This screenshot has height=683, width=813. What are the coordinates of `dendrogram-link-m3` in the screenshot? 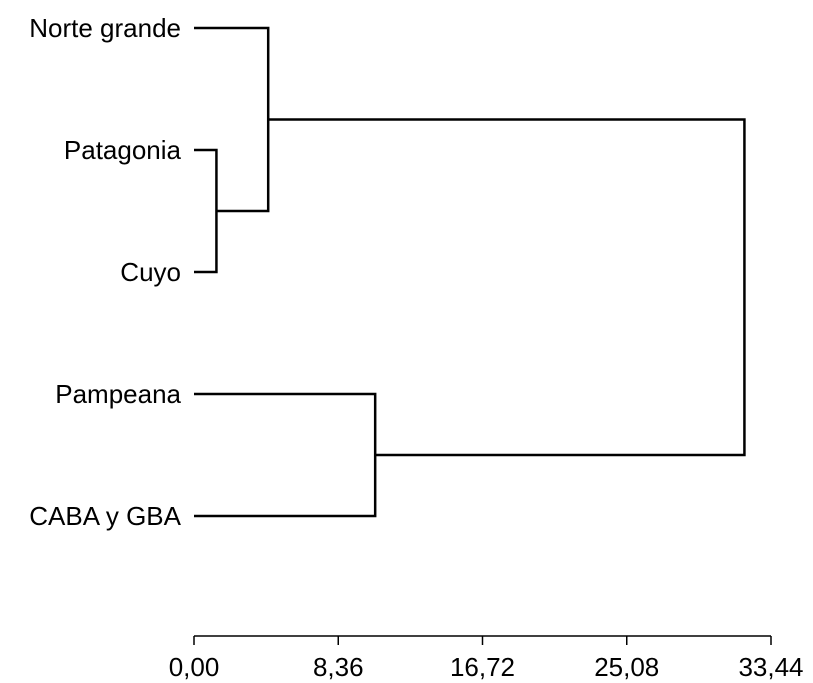 It's located at (285, 455).